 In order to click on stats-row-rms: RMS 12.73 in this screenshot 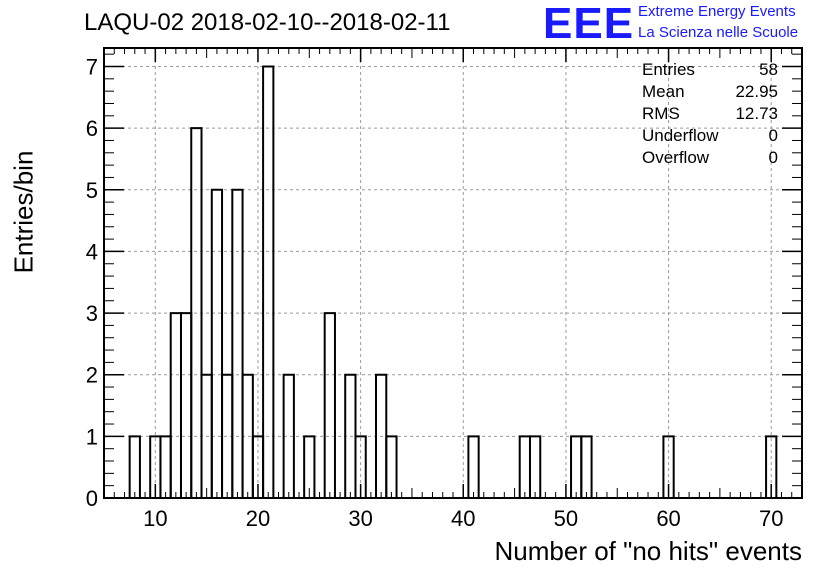, I will do `click(710, 115)`.